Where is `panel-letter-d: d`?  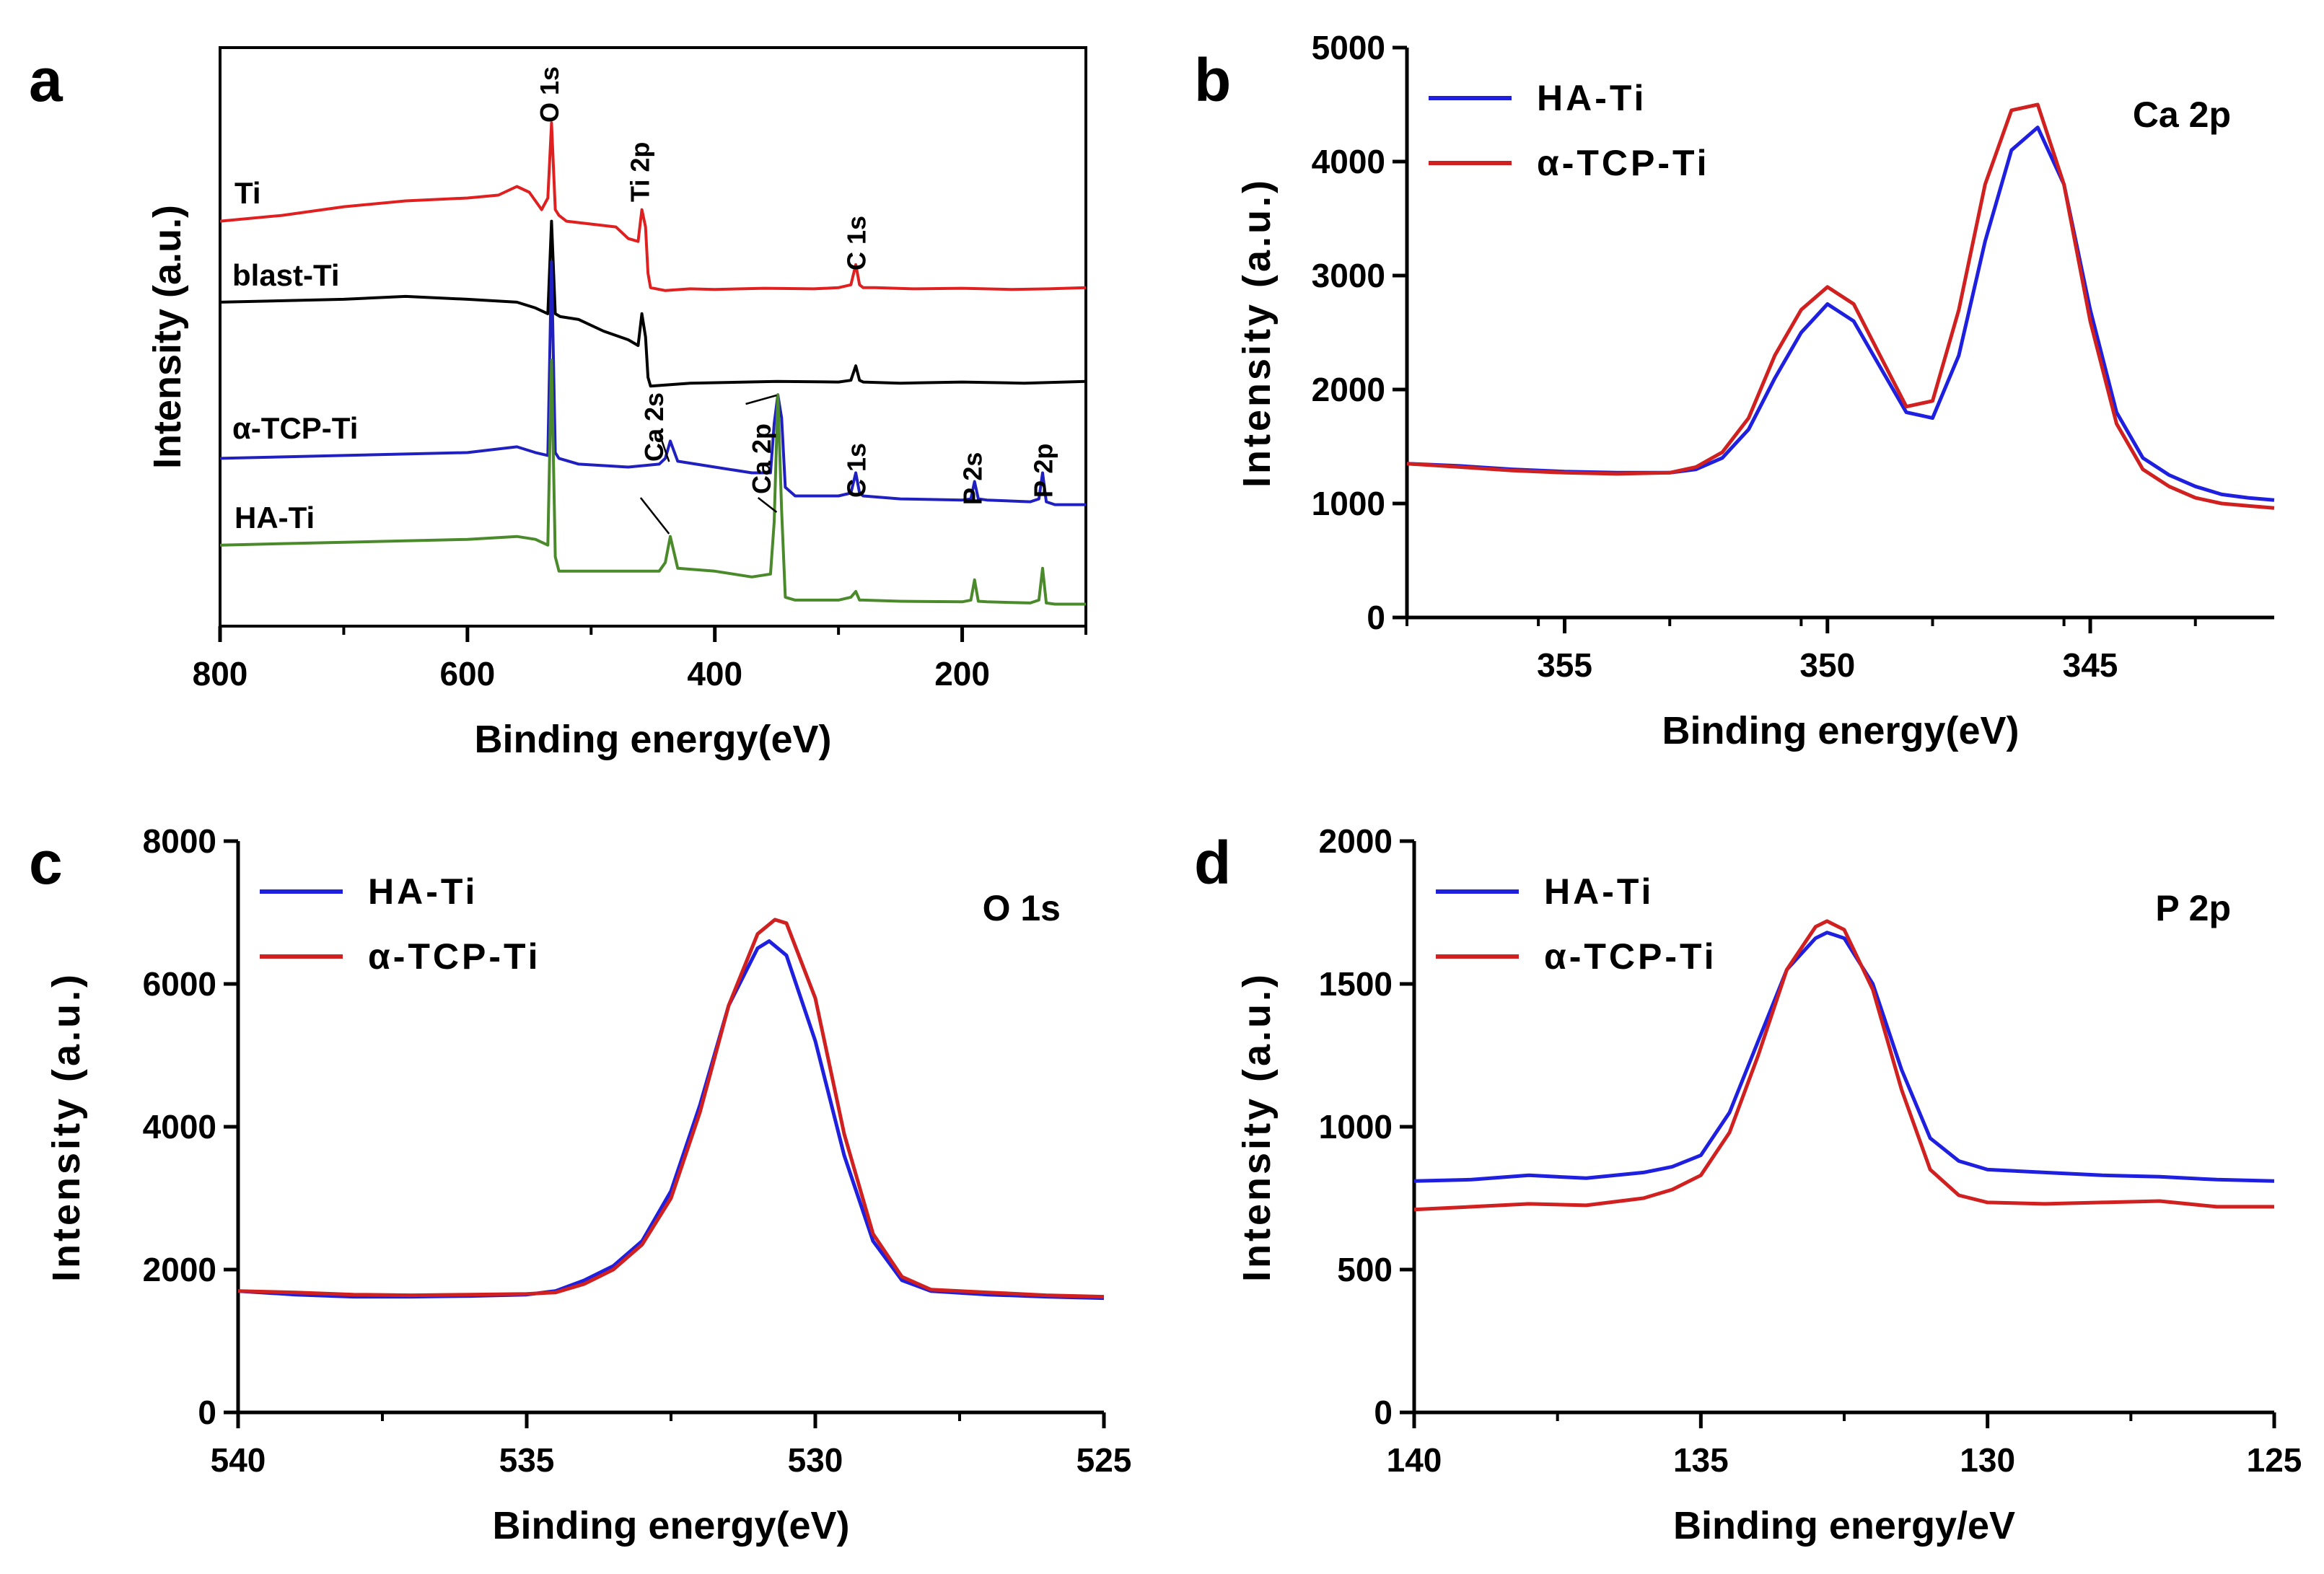
panel-letter-d: d is located at coordinates (1212, 863).